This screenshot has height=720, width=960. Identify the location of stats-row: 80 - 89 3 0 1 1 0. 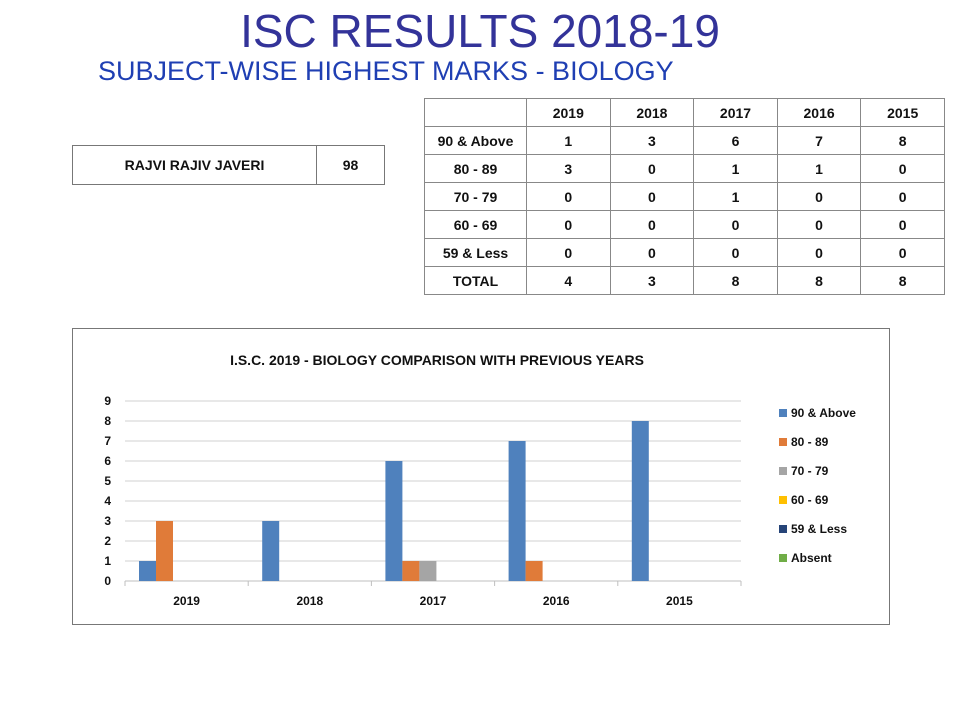
(684, 168).